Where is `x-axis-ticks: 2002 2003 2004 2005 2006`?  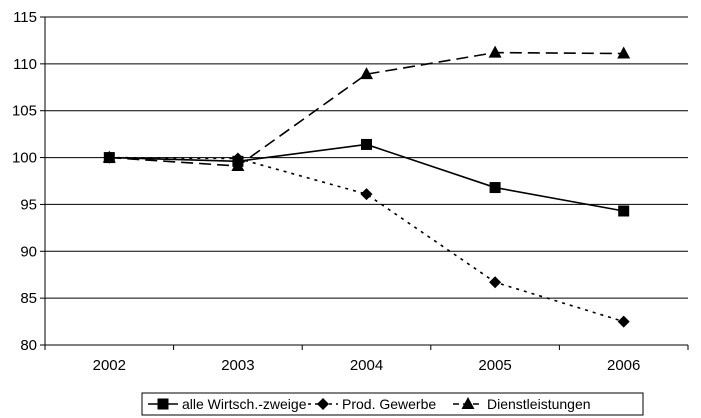 x-axis-ticks: 2002 2003 2004 2005 2006 is located at coordinates (366, 359).